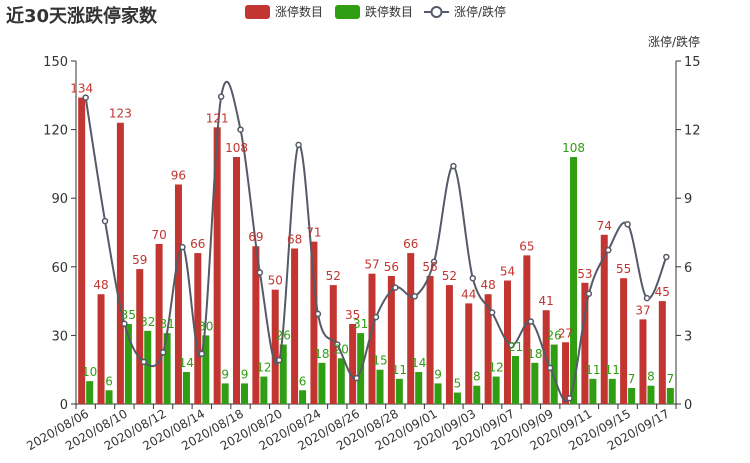 The width and height of the screenshot is (750, 463). I want to click on legend-label-limit-up: 涨停数目, so click(299, 11).